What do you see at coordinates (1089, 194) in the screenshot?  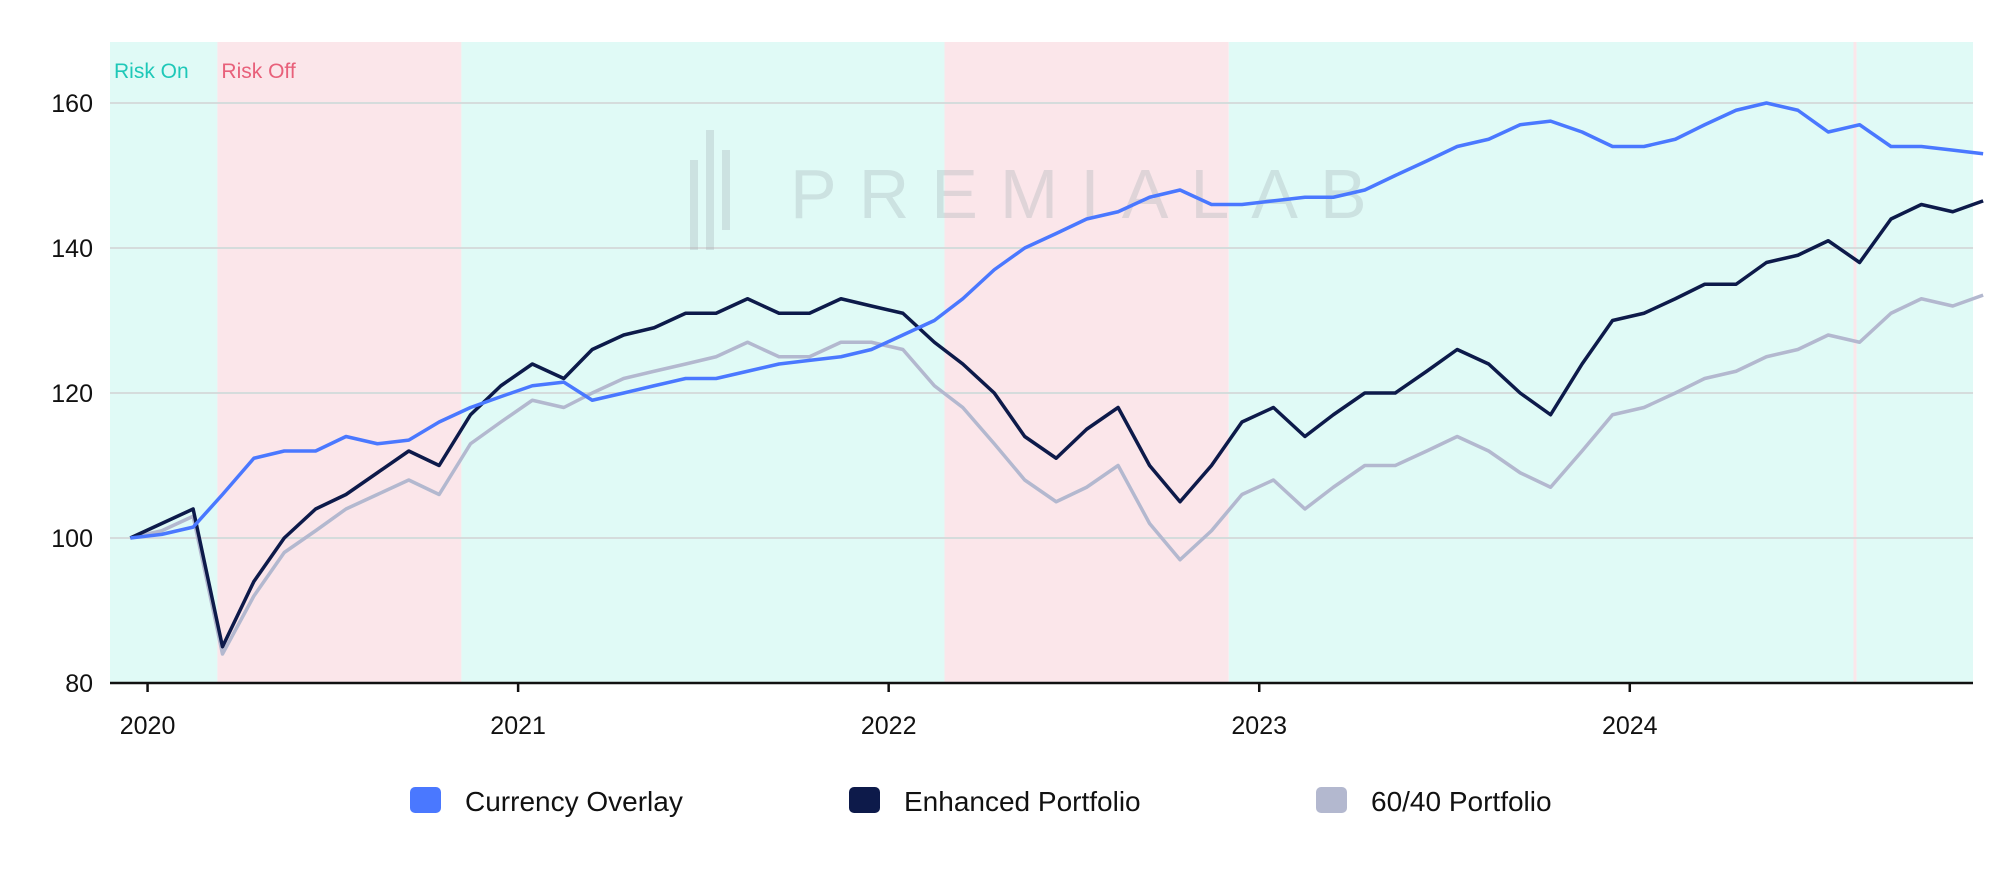 I see `watermark: PREMIALAB` at bounding box center [1089, 194].